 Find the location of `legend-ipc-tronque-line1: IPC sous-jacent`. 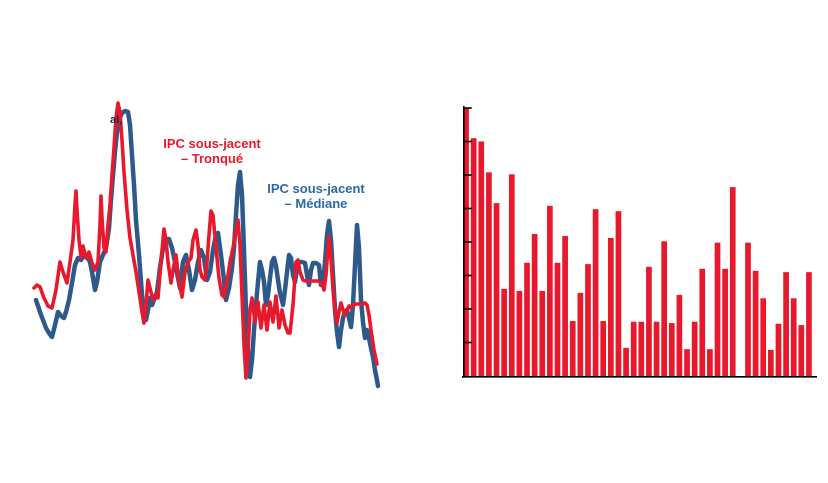

legend-ipc-tronque-line1: IPC sous-jacent is located at coordinates (212, 143).